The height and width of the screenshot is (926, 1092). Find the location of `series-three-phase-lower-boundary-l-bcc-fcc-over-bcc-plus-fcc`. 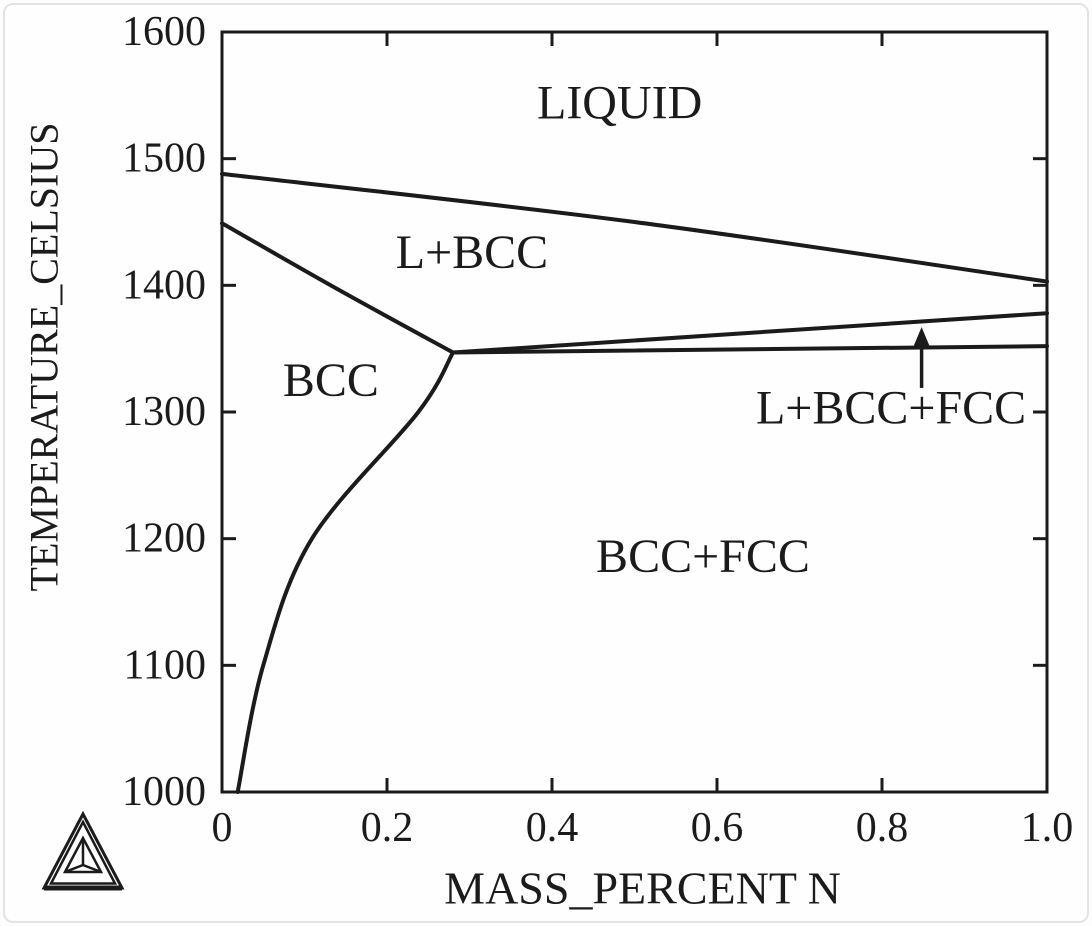

series-three-phase-lower-boundary-l-bcc-fcc-over-bcc-plus-fcc is located at coordinates (750, 349).